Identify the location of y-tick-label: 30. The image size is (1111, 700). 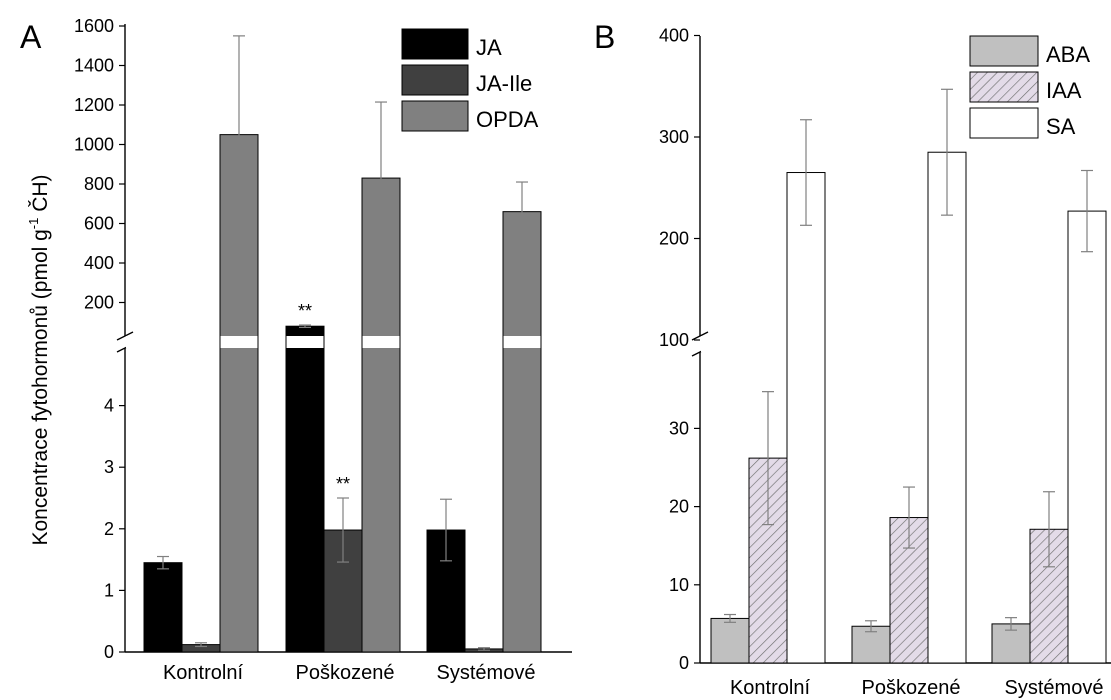
(679, 428).